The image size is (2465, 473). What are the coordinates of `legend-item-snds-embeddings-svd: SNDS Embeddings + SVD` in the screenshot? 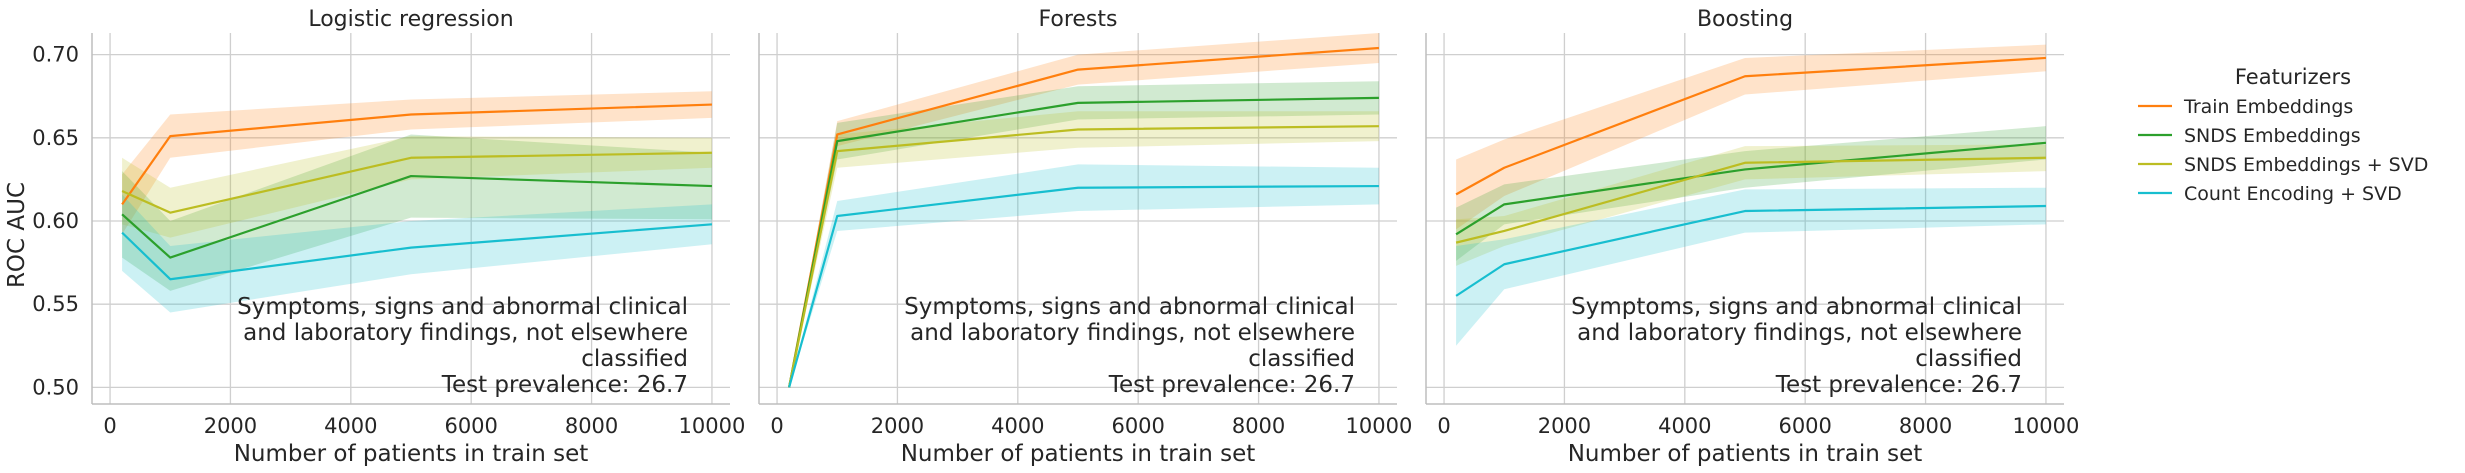 It's located at (2283, 165).